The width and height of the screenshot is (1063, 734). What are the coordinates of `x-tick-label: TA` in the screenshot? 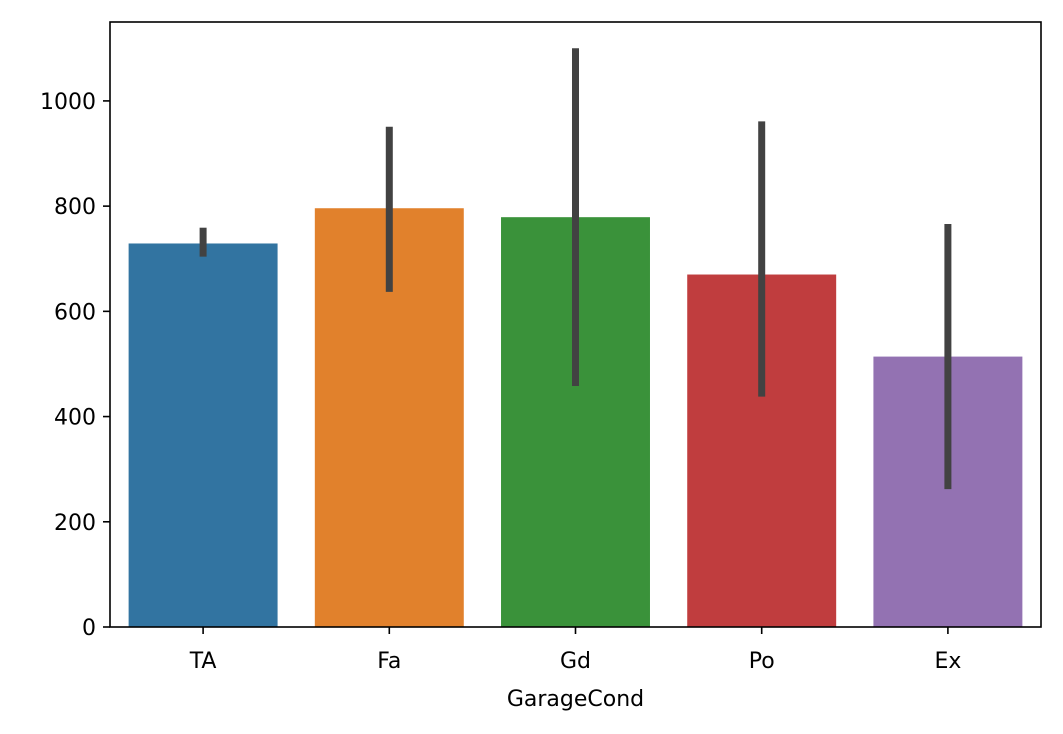 It's located at (203, 661).